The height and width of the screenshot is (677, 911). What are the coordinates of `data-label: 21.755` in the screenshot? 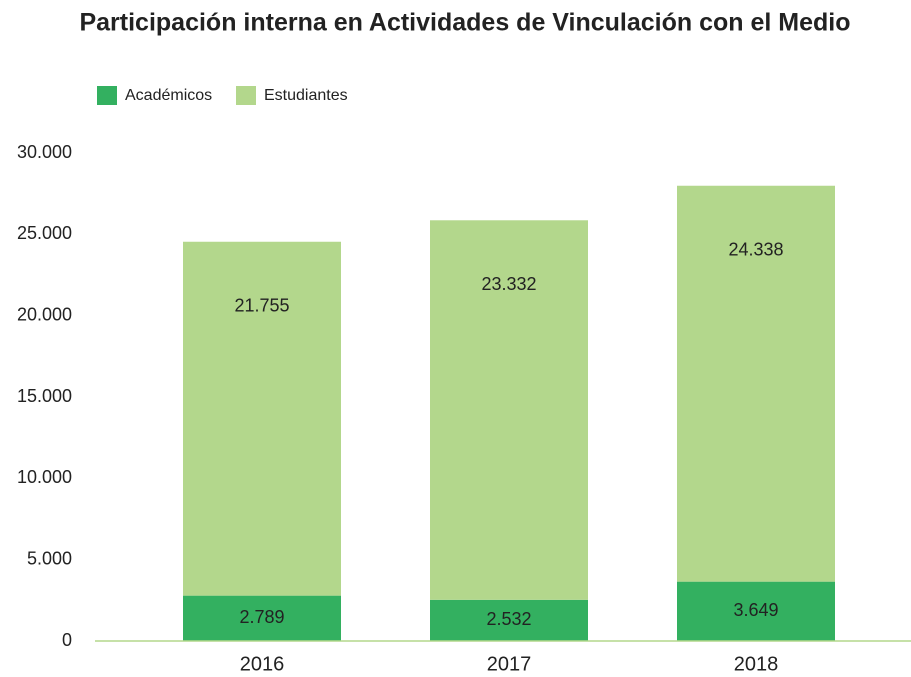 It's located at (261, 306).